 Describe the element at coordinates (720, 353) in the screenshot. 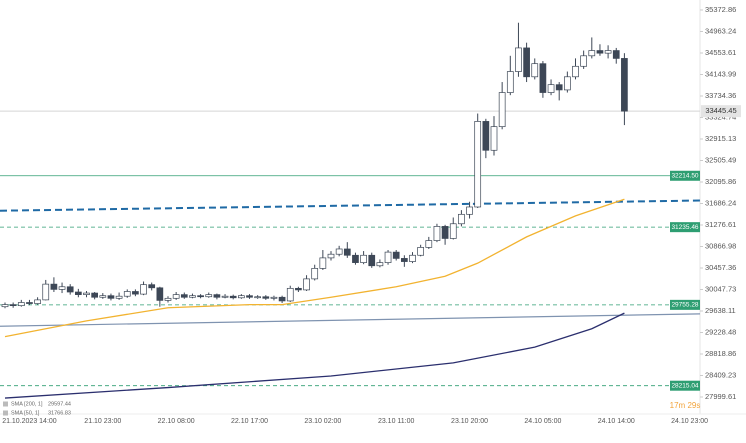

I see `y-tick-label: 28818.86` at that location.